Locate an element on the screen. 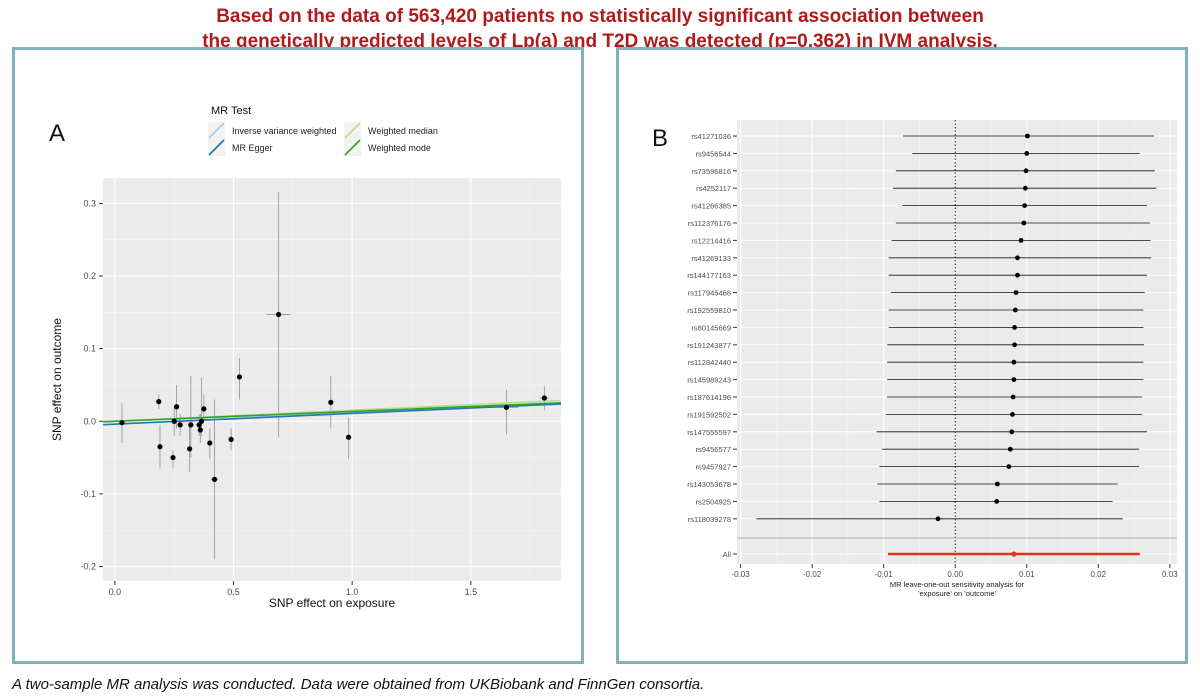  y-tick-label: 0.2 is located at coordinates (89, 276).